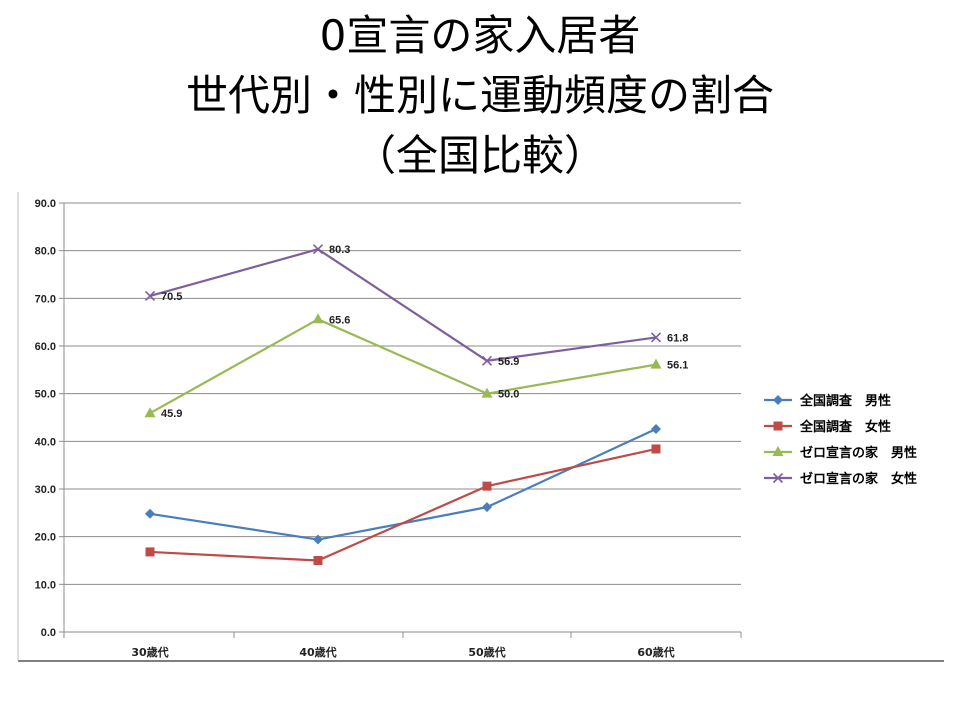 The width and height of the screenshot is (960, 720). I want to click on y-tick-label: 90.0, so click(45, 204).